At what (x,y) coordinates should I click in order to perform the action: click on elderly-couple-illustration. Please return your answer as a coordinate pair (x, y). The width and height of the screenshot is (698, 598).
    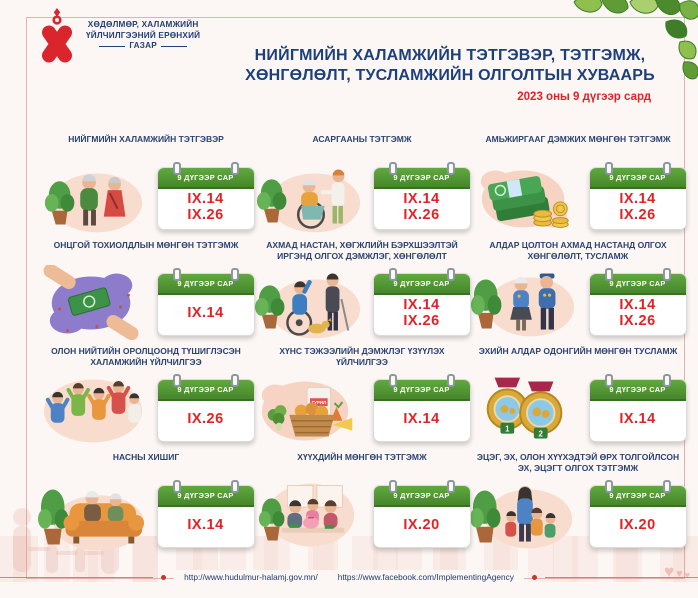
    Looking at the image, I should click on (93, 203).